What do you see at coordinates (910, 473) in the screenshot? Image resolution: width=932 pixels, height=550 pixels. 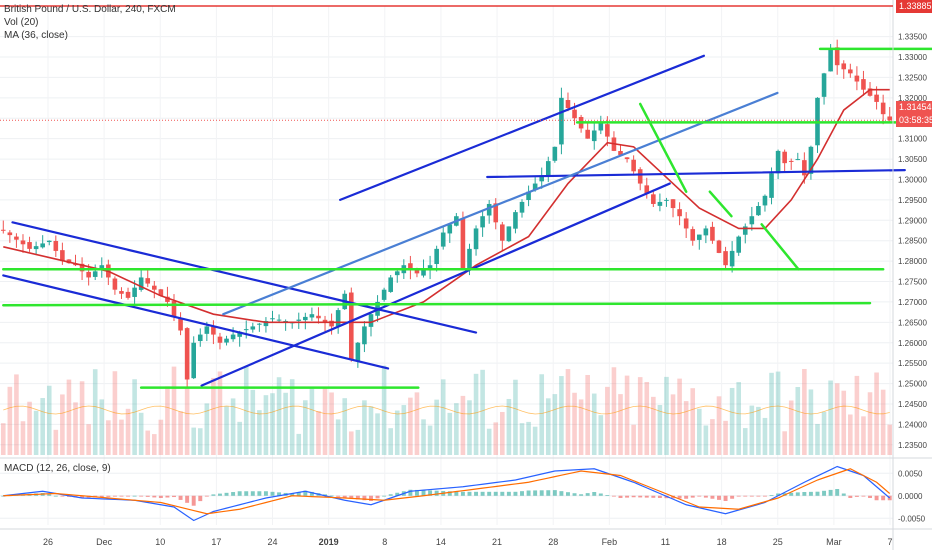 I see `macd-y-tick-label: 0.0050` at bounding box center [910, 473].